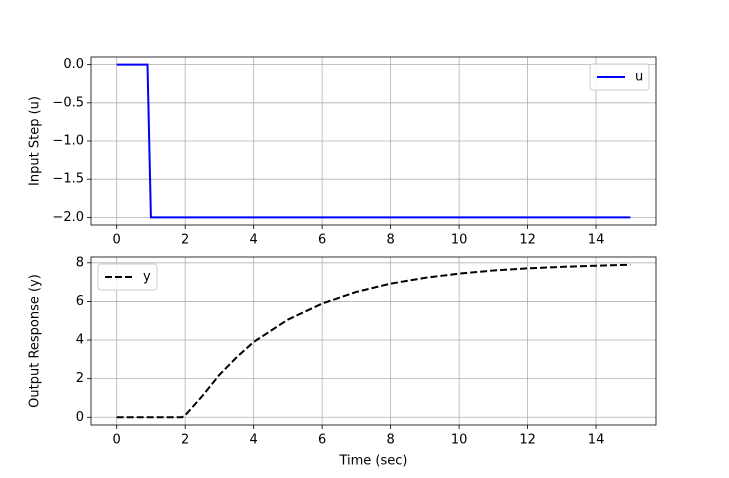 Image resolution: width=729 pixels, height=478 pixels. What do you see at coordinates (68, 102) in the screenshot?
I see `y-tick-label: −0.5` at bounding box center [68, 102].